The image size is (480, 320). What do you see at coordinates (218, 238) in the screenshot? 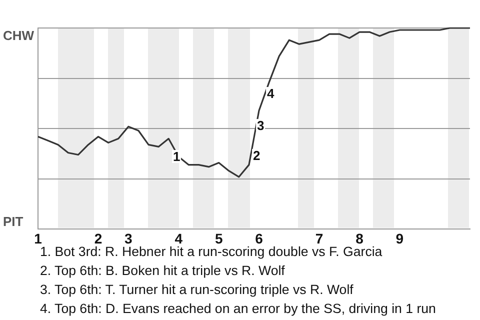
I see `x-tick-label: 5` at bounding box center [218, 238].